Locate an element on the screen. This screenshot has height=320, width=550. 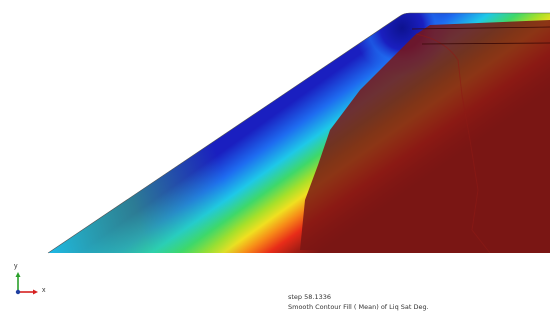
y-axis-label: y is located at coordinates (16, 266).